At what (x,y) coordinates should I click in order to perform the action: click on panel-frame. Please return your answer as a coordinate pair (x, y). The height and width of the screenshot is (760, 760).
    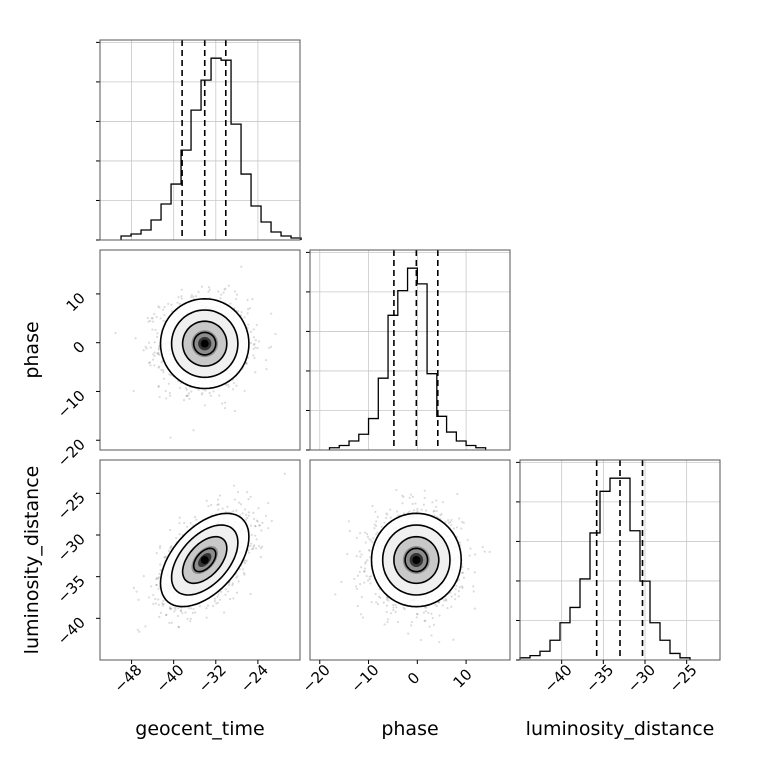
    Looking at the image, I should click on (200, 140).